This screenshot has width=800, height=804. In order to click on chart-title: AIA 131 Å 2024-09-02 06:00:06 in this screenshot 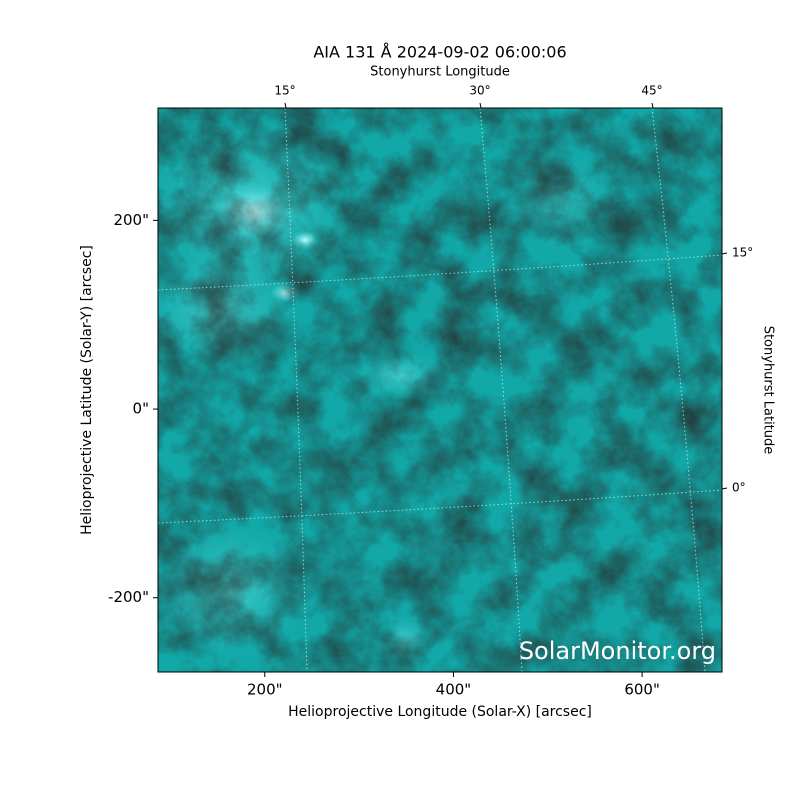, I will do `click(439, 52)`.